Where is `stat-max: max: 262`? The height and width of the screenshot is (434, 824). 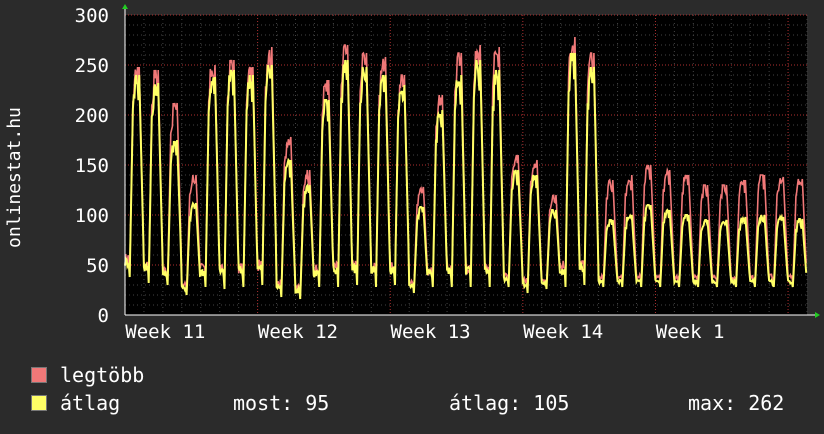
stat-max: max: 262 is located at coordinates (736, 403).